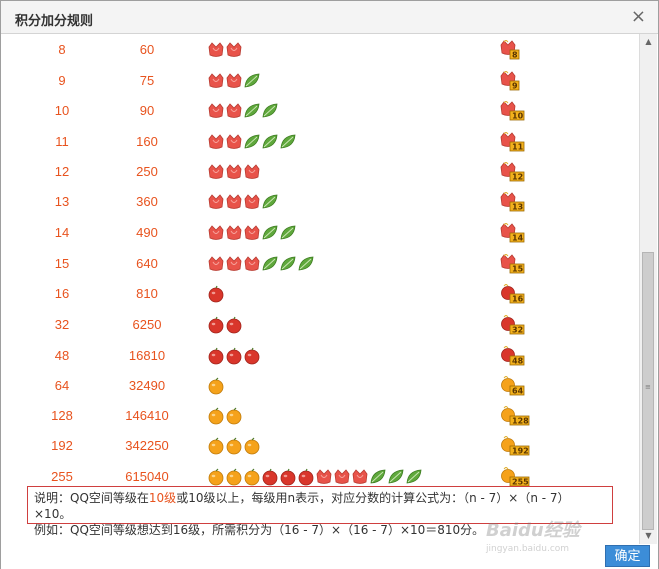 This screenshot has height=569, width=659. What do you see at coordinates (515, 385) in the screenshot?
I see `level-badge-icon: 64` at bounding box center [515, 385].